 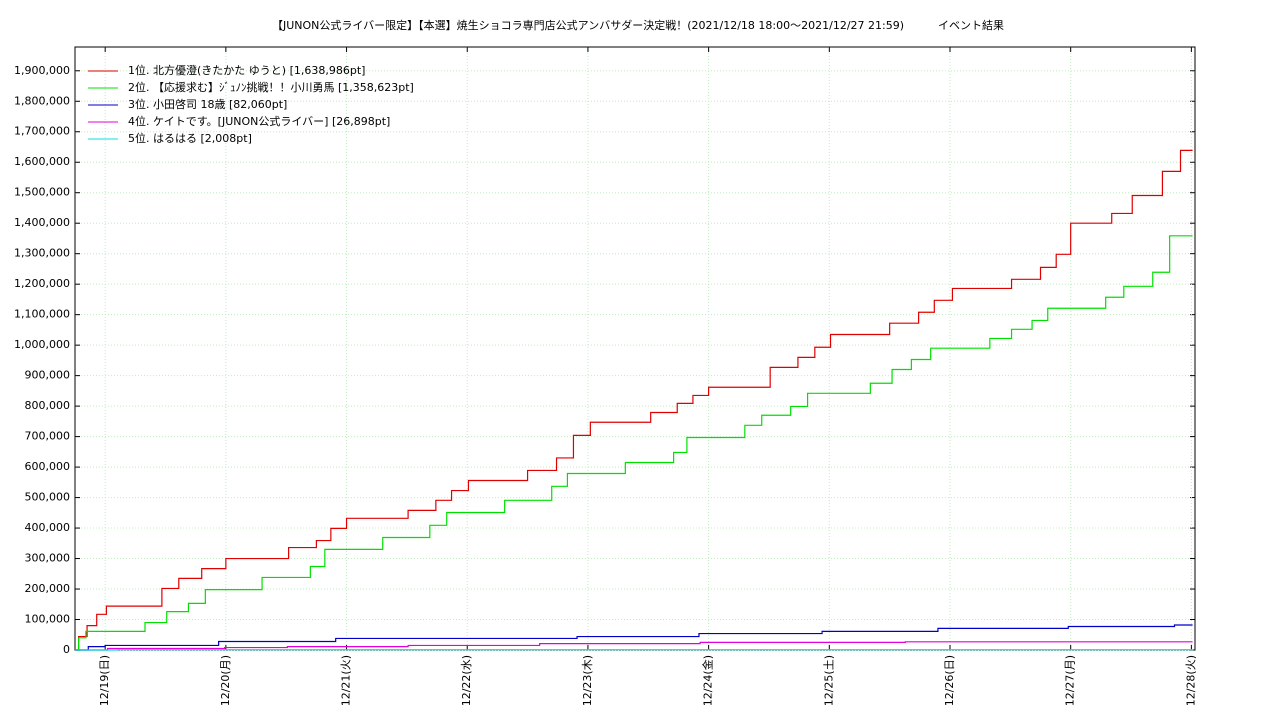 What do you see at coordinates (259, 121) in the screenshot?
I see `legend-label: 4位. ケイトです。[JUNON公式ライバー] [26,898pt]` at bounding box center [259, 121].